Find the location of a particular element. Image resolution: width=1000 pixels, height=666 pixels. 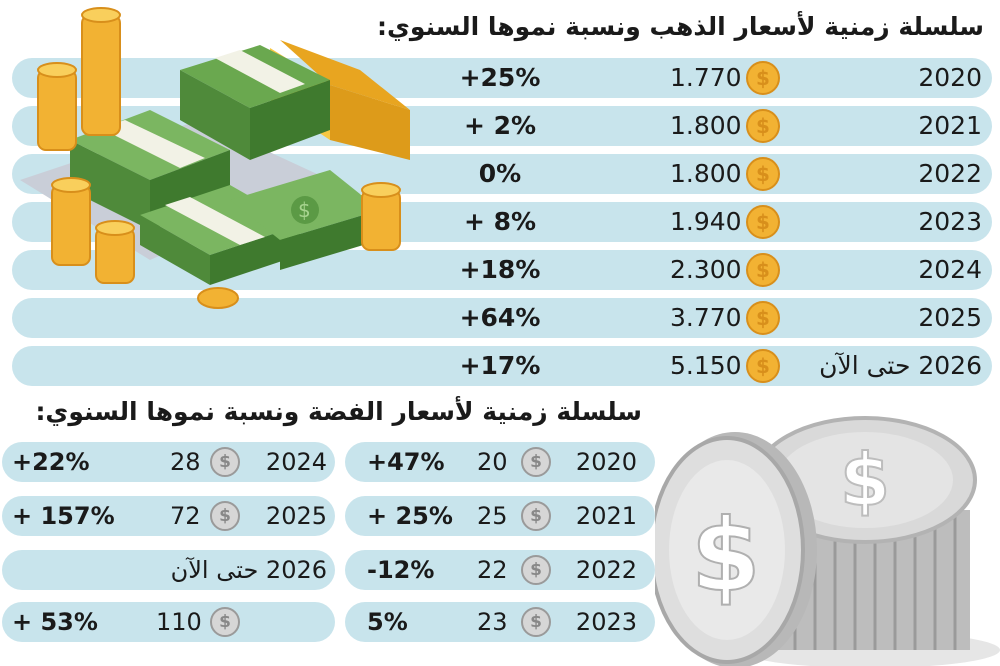

gold-change: +25% is located at coordinates (500, 77).